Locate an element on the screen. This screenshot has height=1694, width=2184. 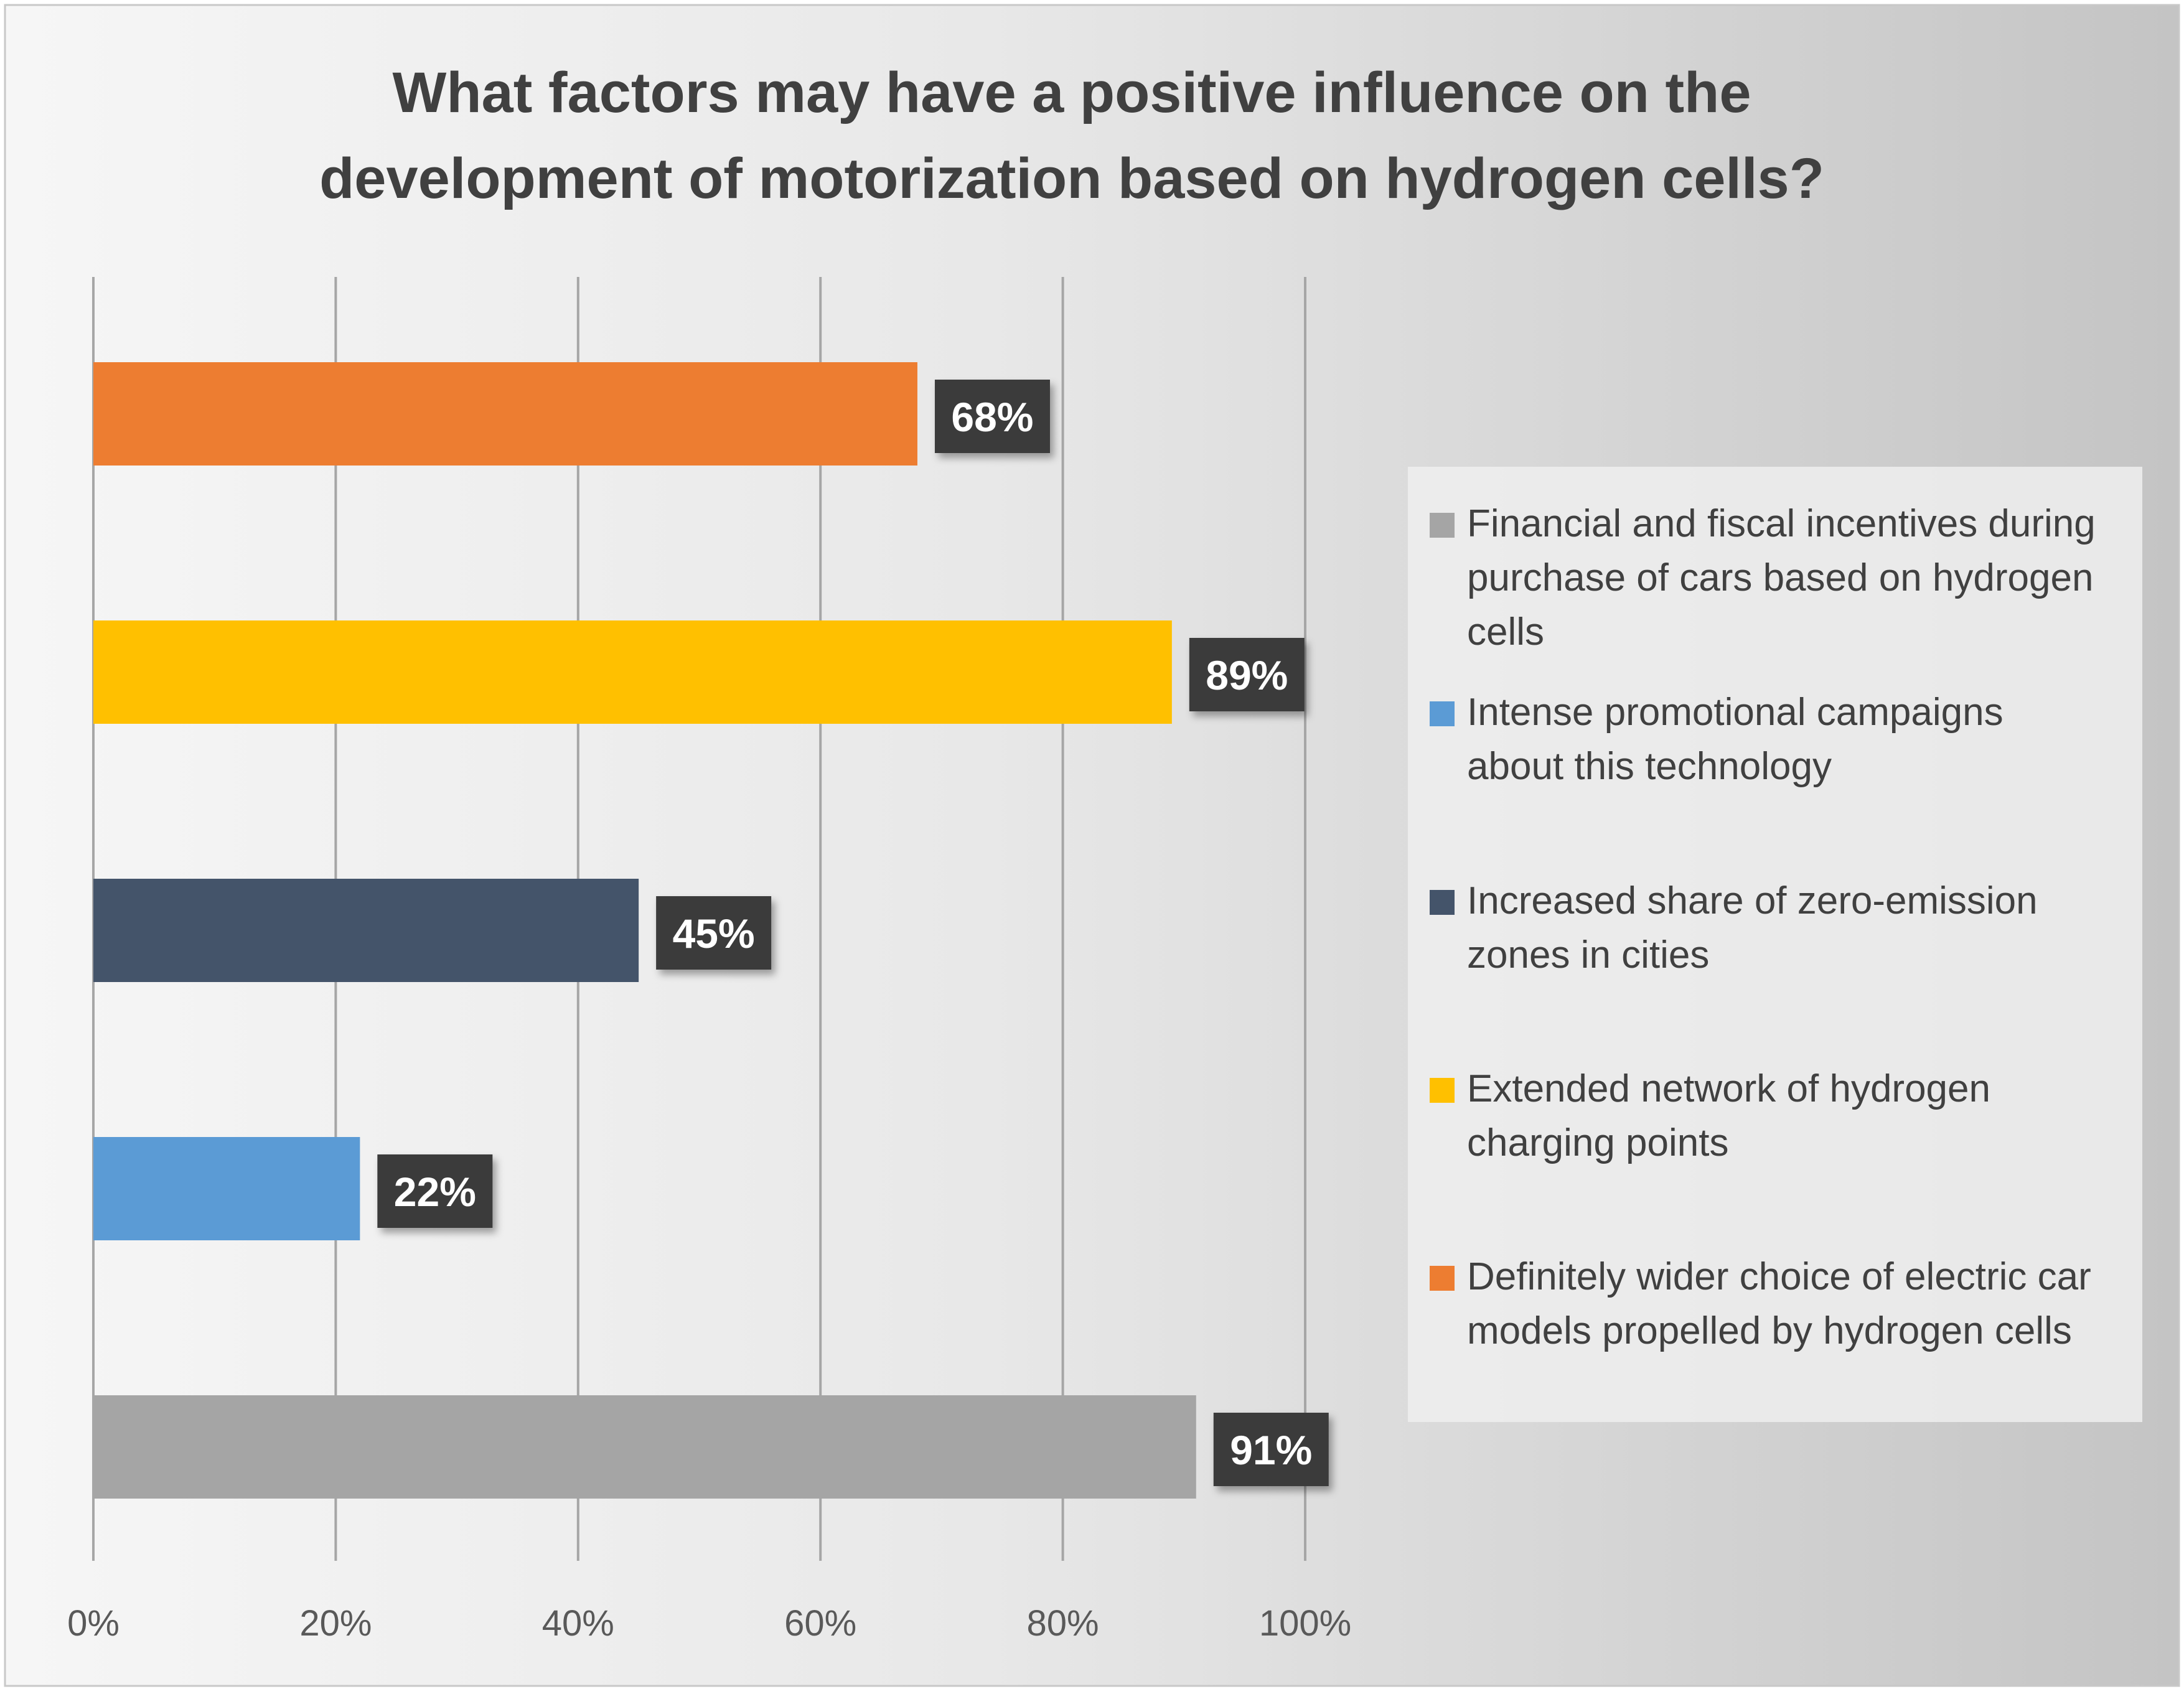
x-tick-label-0: 0% is located at coordinates (93, 1624).